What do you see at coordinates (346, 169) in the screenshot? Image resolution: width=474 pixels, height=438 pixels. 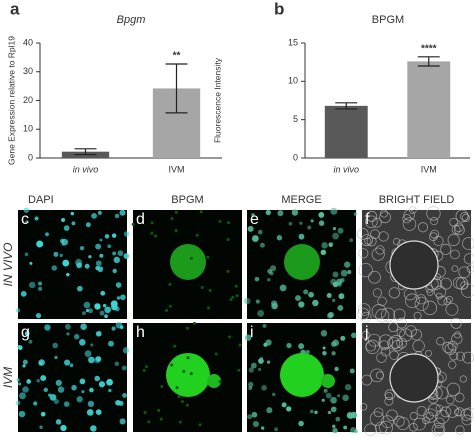 I see `x-tick-label: in vivo` at bounding box center [346, 169].